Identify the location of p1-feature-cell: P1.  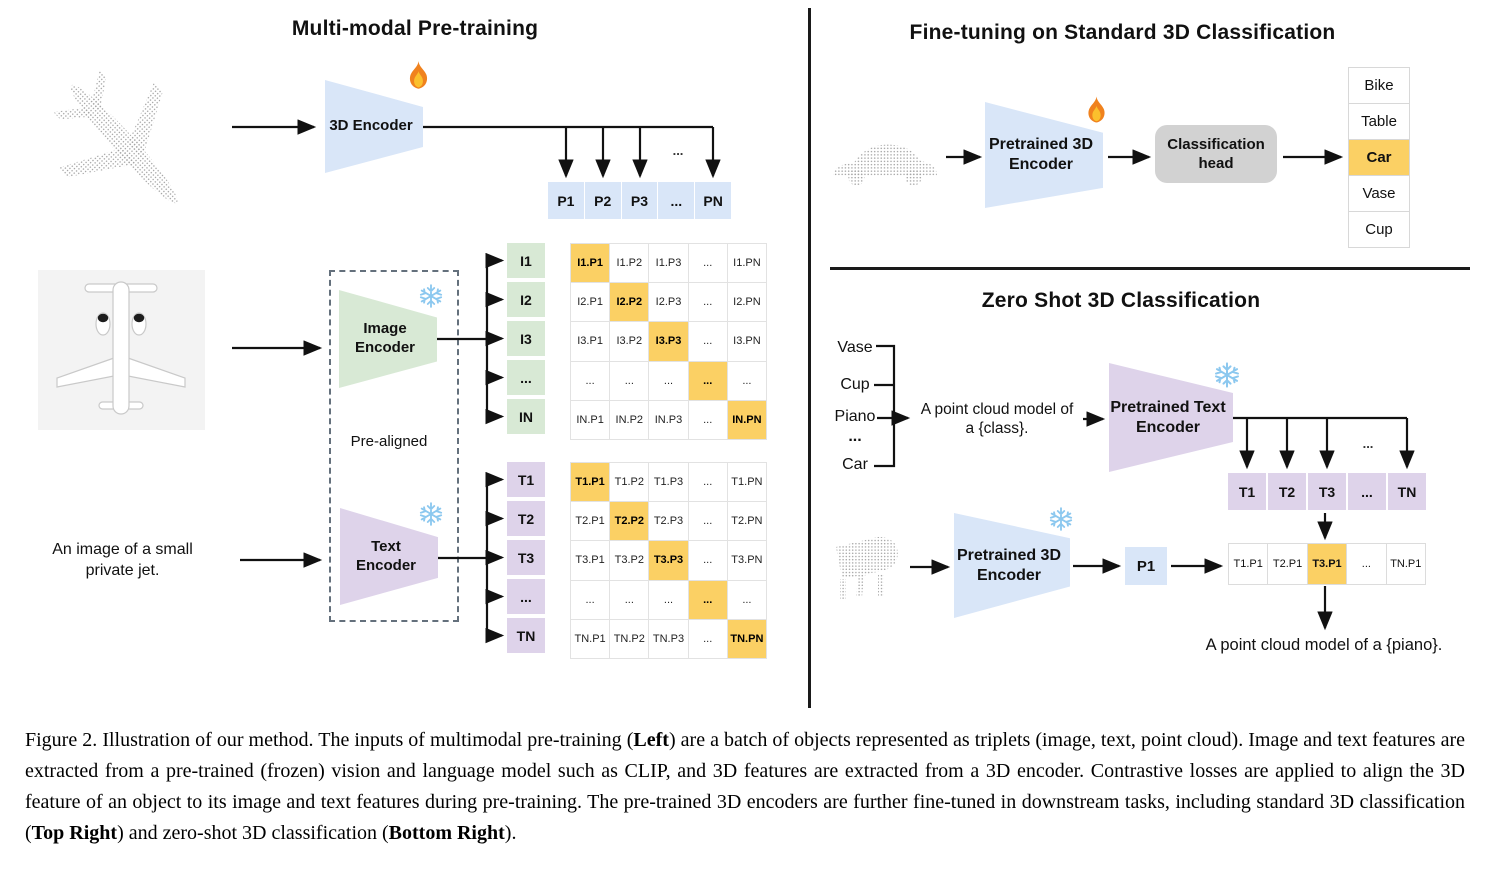
(1146, 566).